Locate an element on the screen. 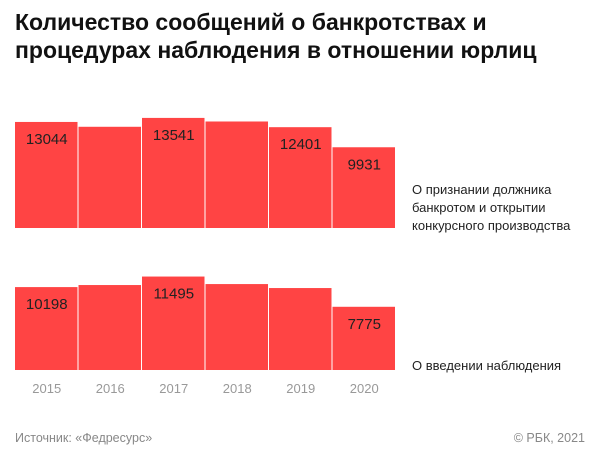 The image size is (600, 467). bar-1-2015 is located at coordinates (46, 328).